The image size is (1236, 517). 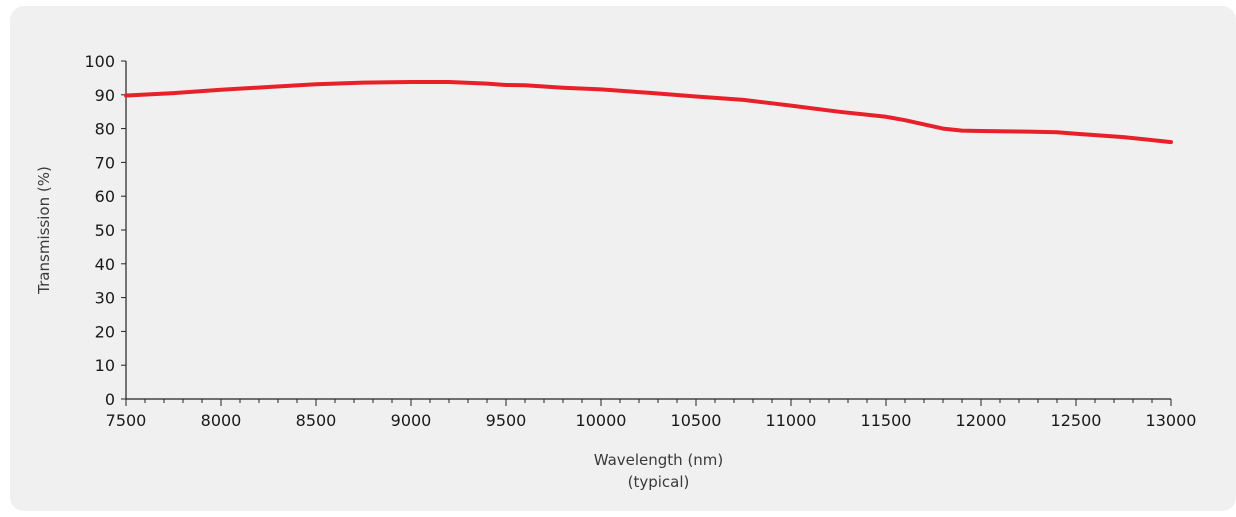 I want to click on series-layer, so click(x=648, y=112).